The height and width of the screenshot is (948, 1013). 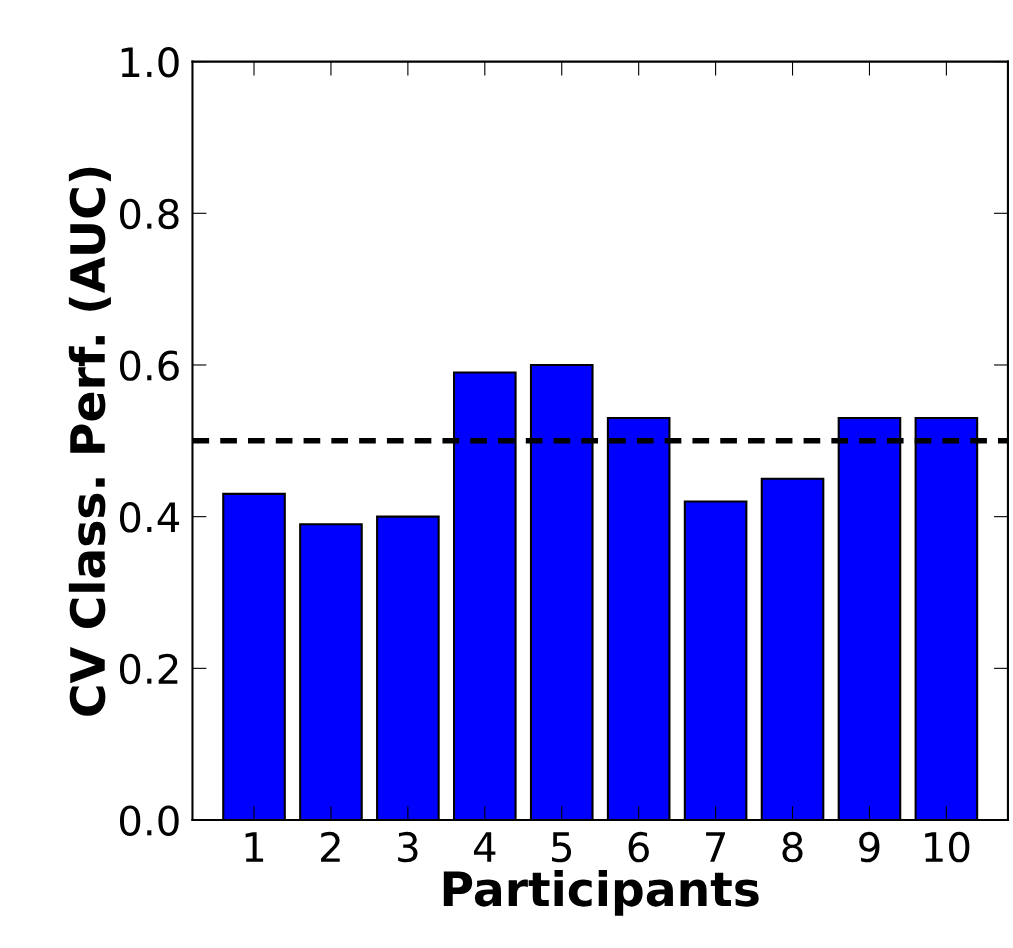 I want to click on x-tick-label: 6, so click(x=638, y=847).